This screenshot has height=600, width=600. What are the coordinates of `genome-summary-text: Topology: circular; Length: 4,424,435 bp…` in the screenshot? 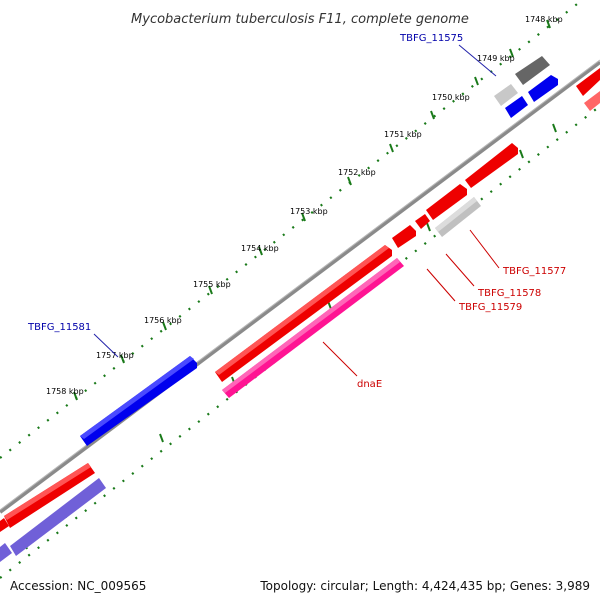 It's located at (425, 586).